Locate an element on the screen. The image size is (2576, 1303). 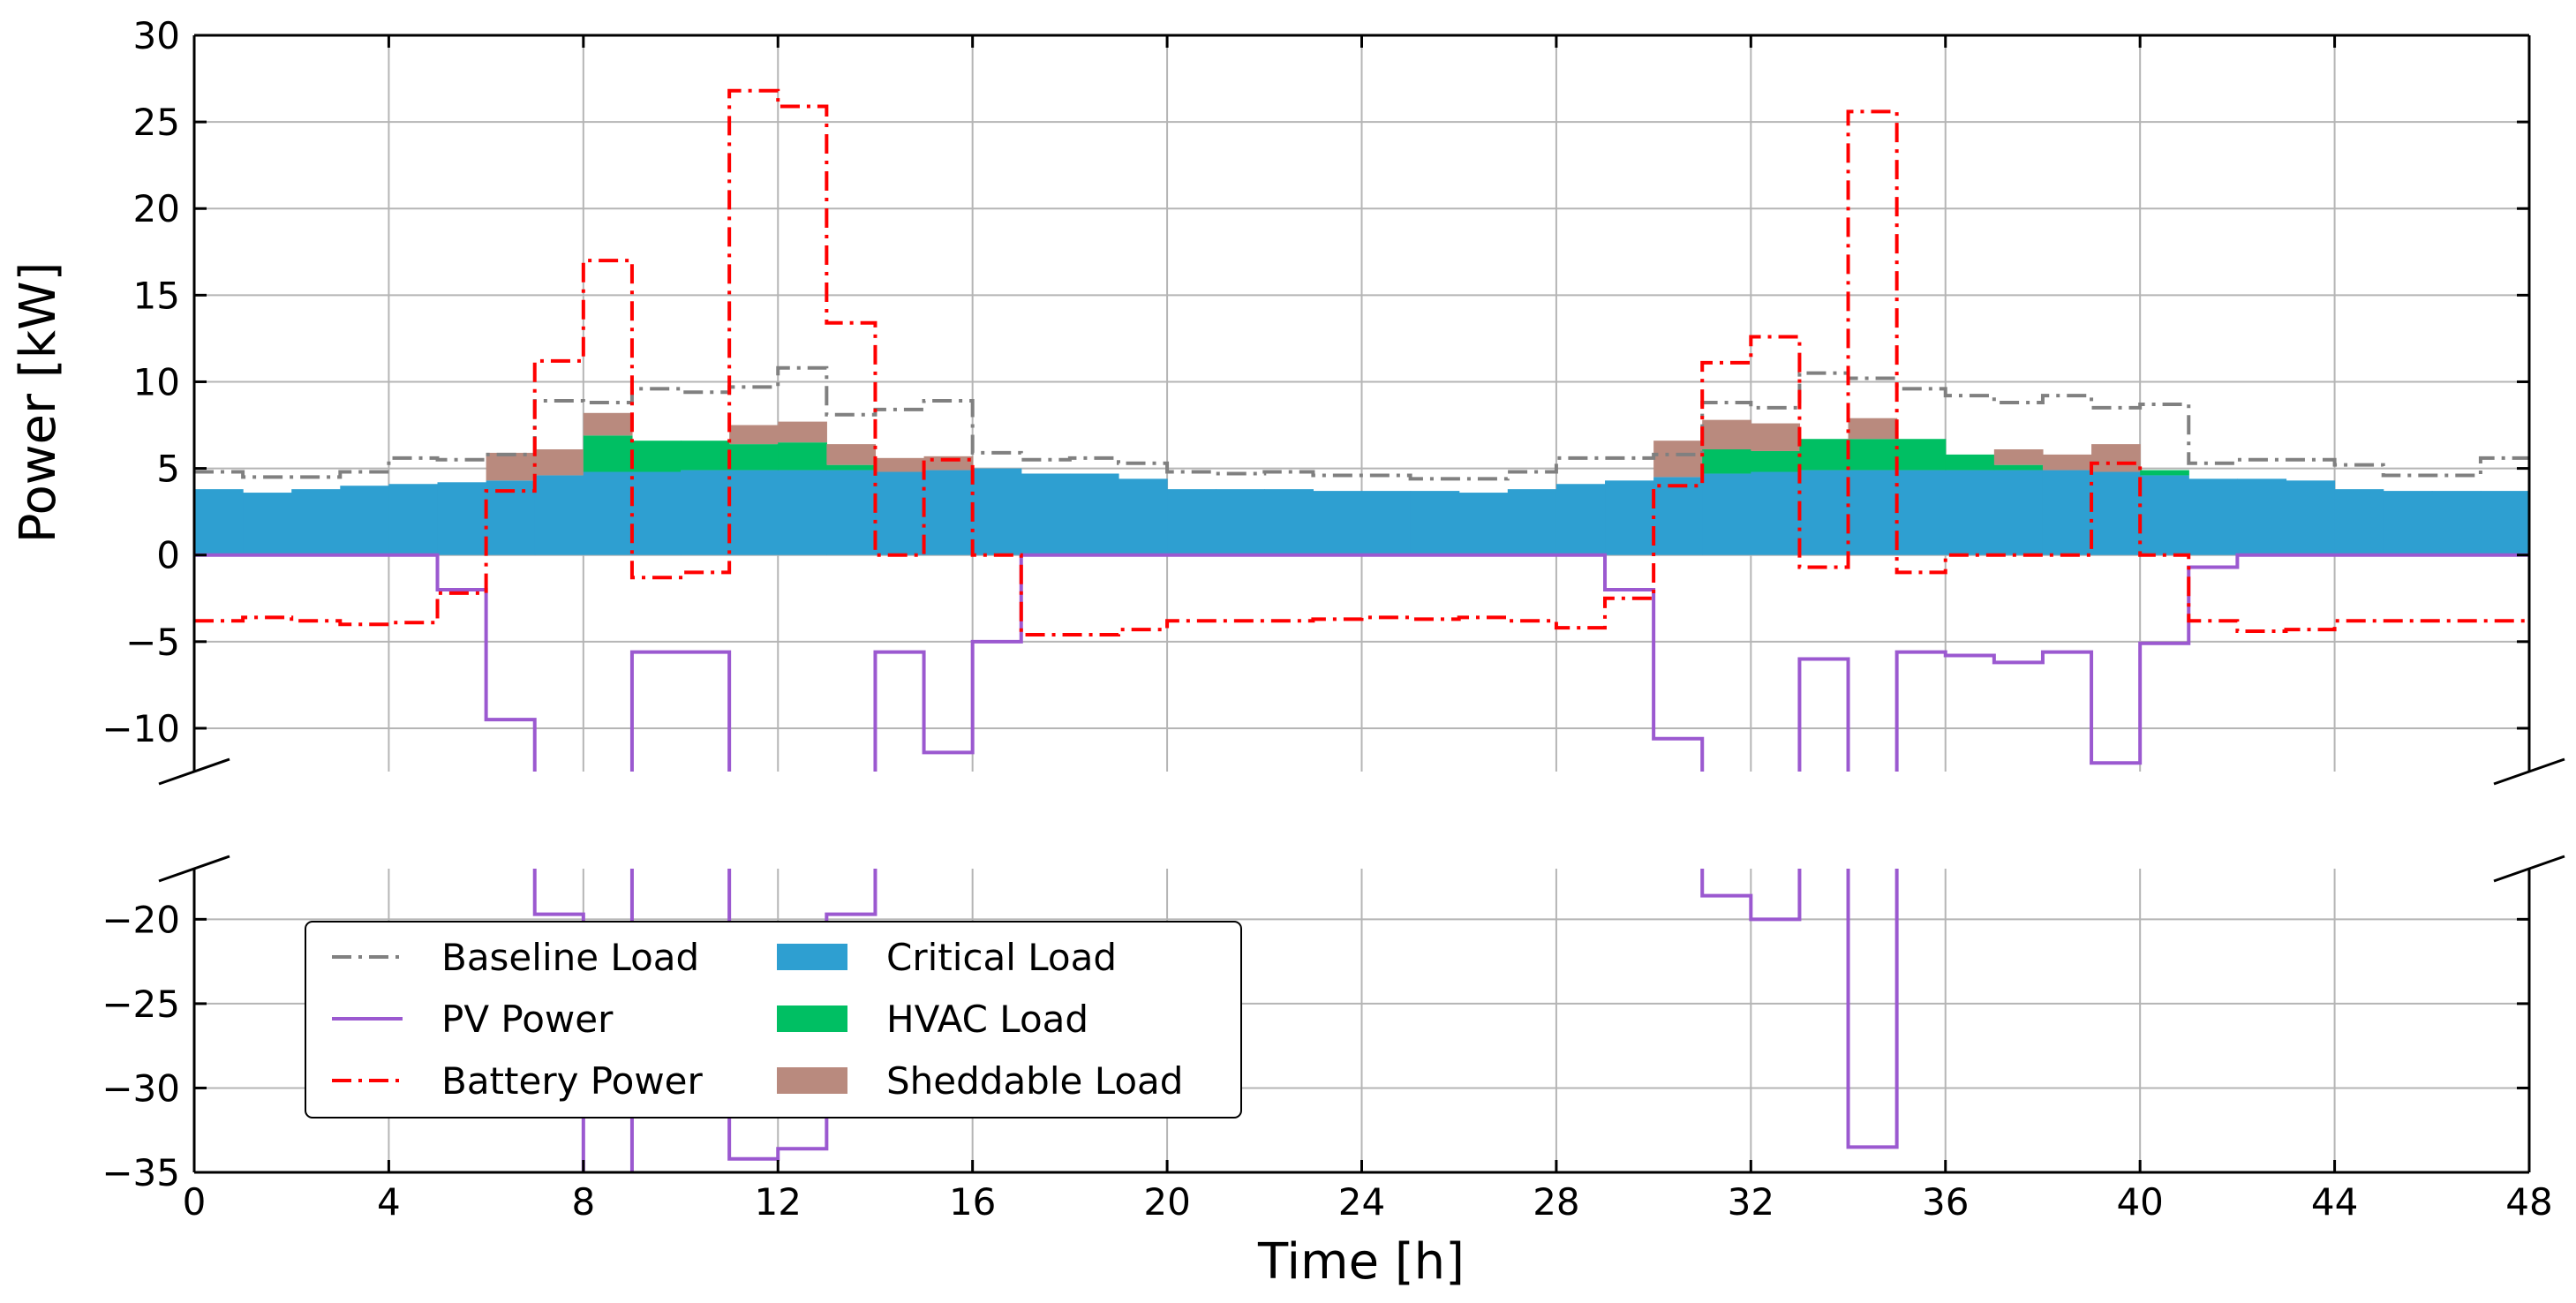
x-tick-label: 44 is located at coordinates (2335, 1202).